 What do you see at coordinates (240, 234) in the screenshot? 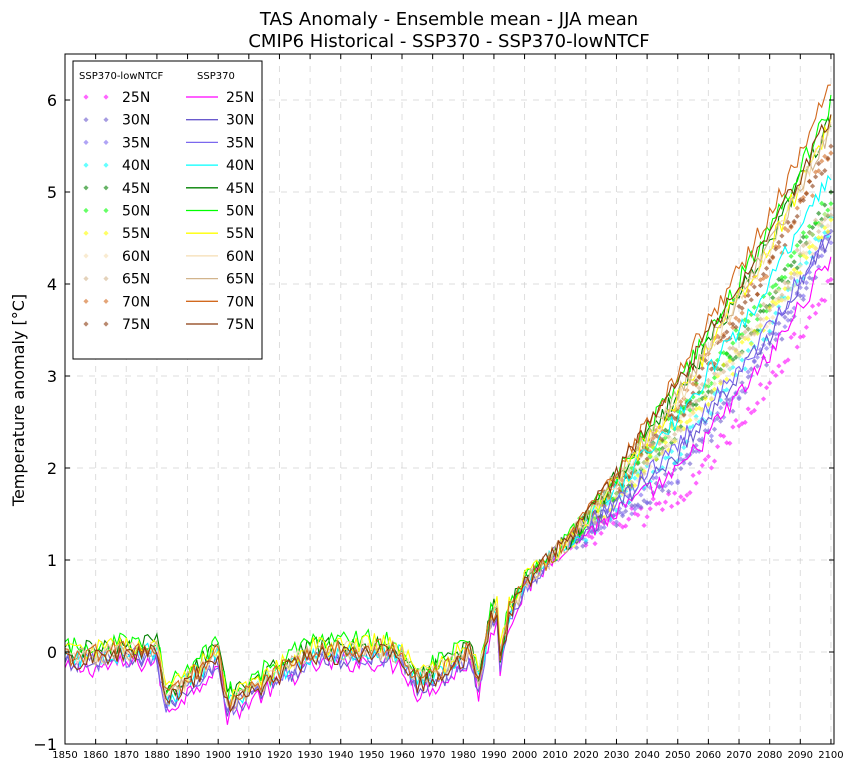
I see `legend-label-ssp370-55n: 55N` at bounding box center [240, 234].